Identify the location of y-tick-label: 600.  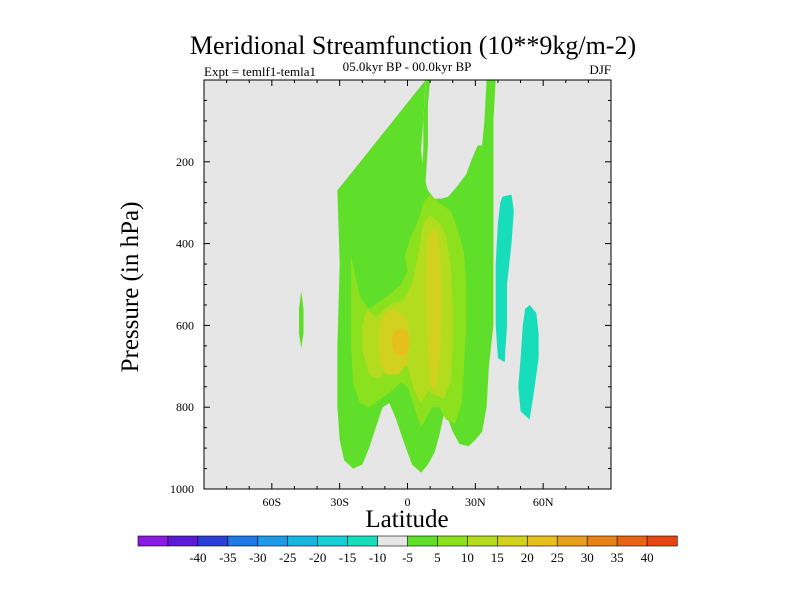
(185, 325).